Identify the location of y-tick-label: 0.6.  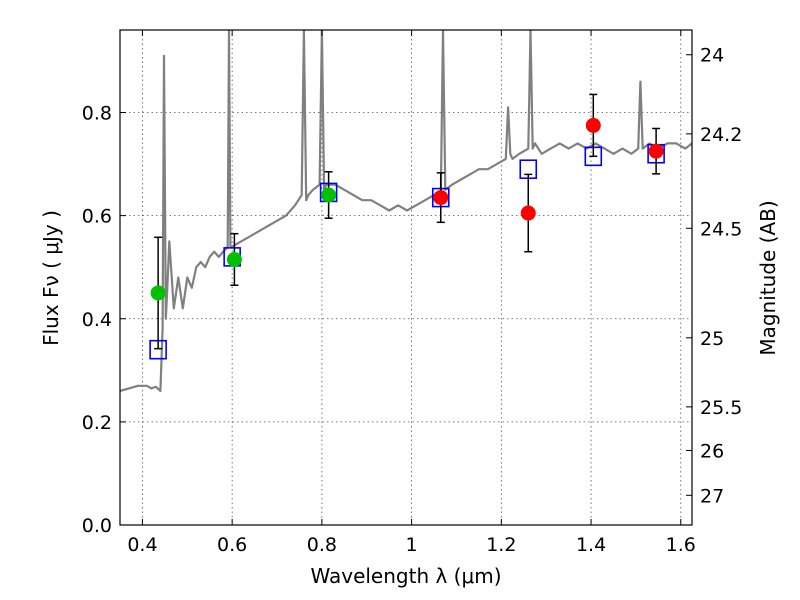
(97, 217).